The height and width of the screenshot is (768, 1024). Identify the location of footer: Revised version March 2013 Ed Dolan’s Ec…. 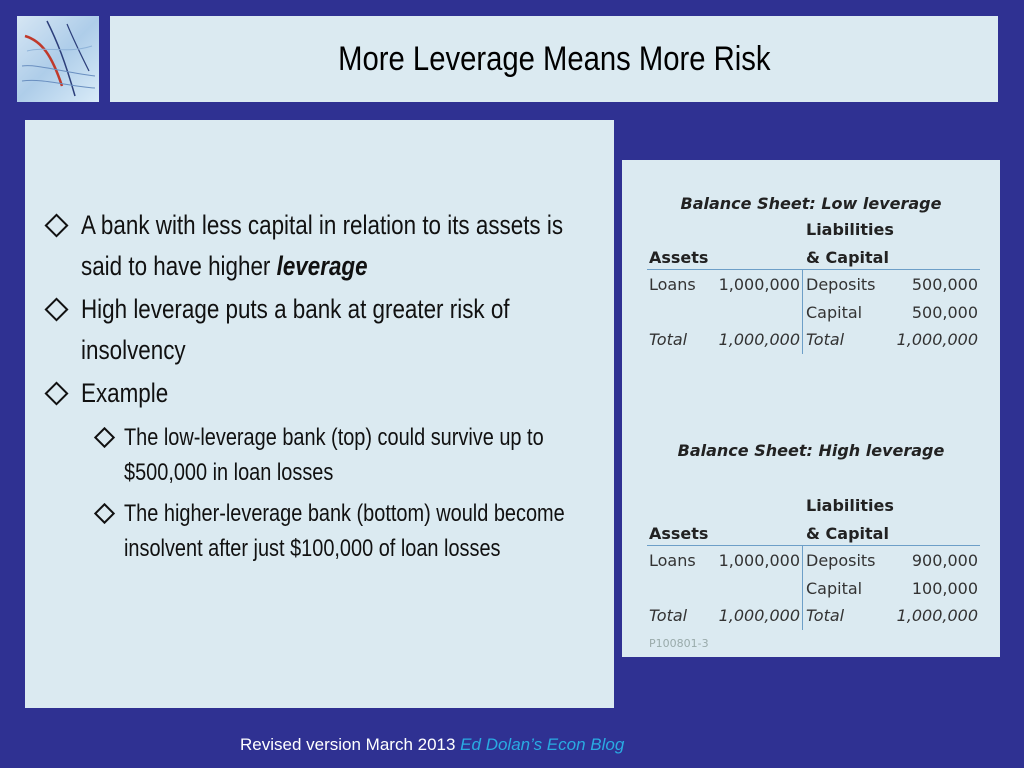
(432, 745).